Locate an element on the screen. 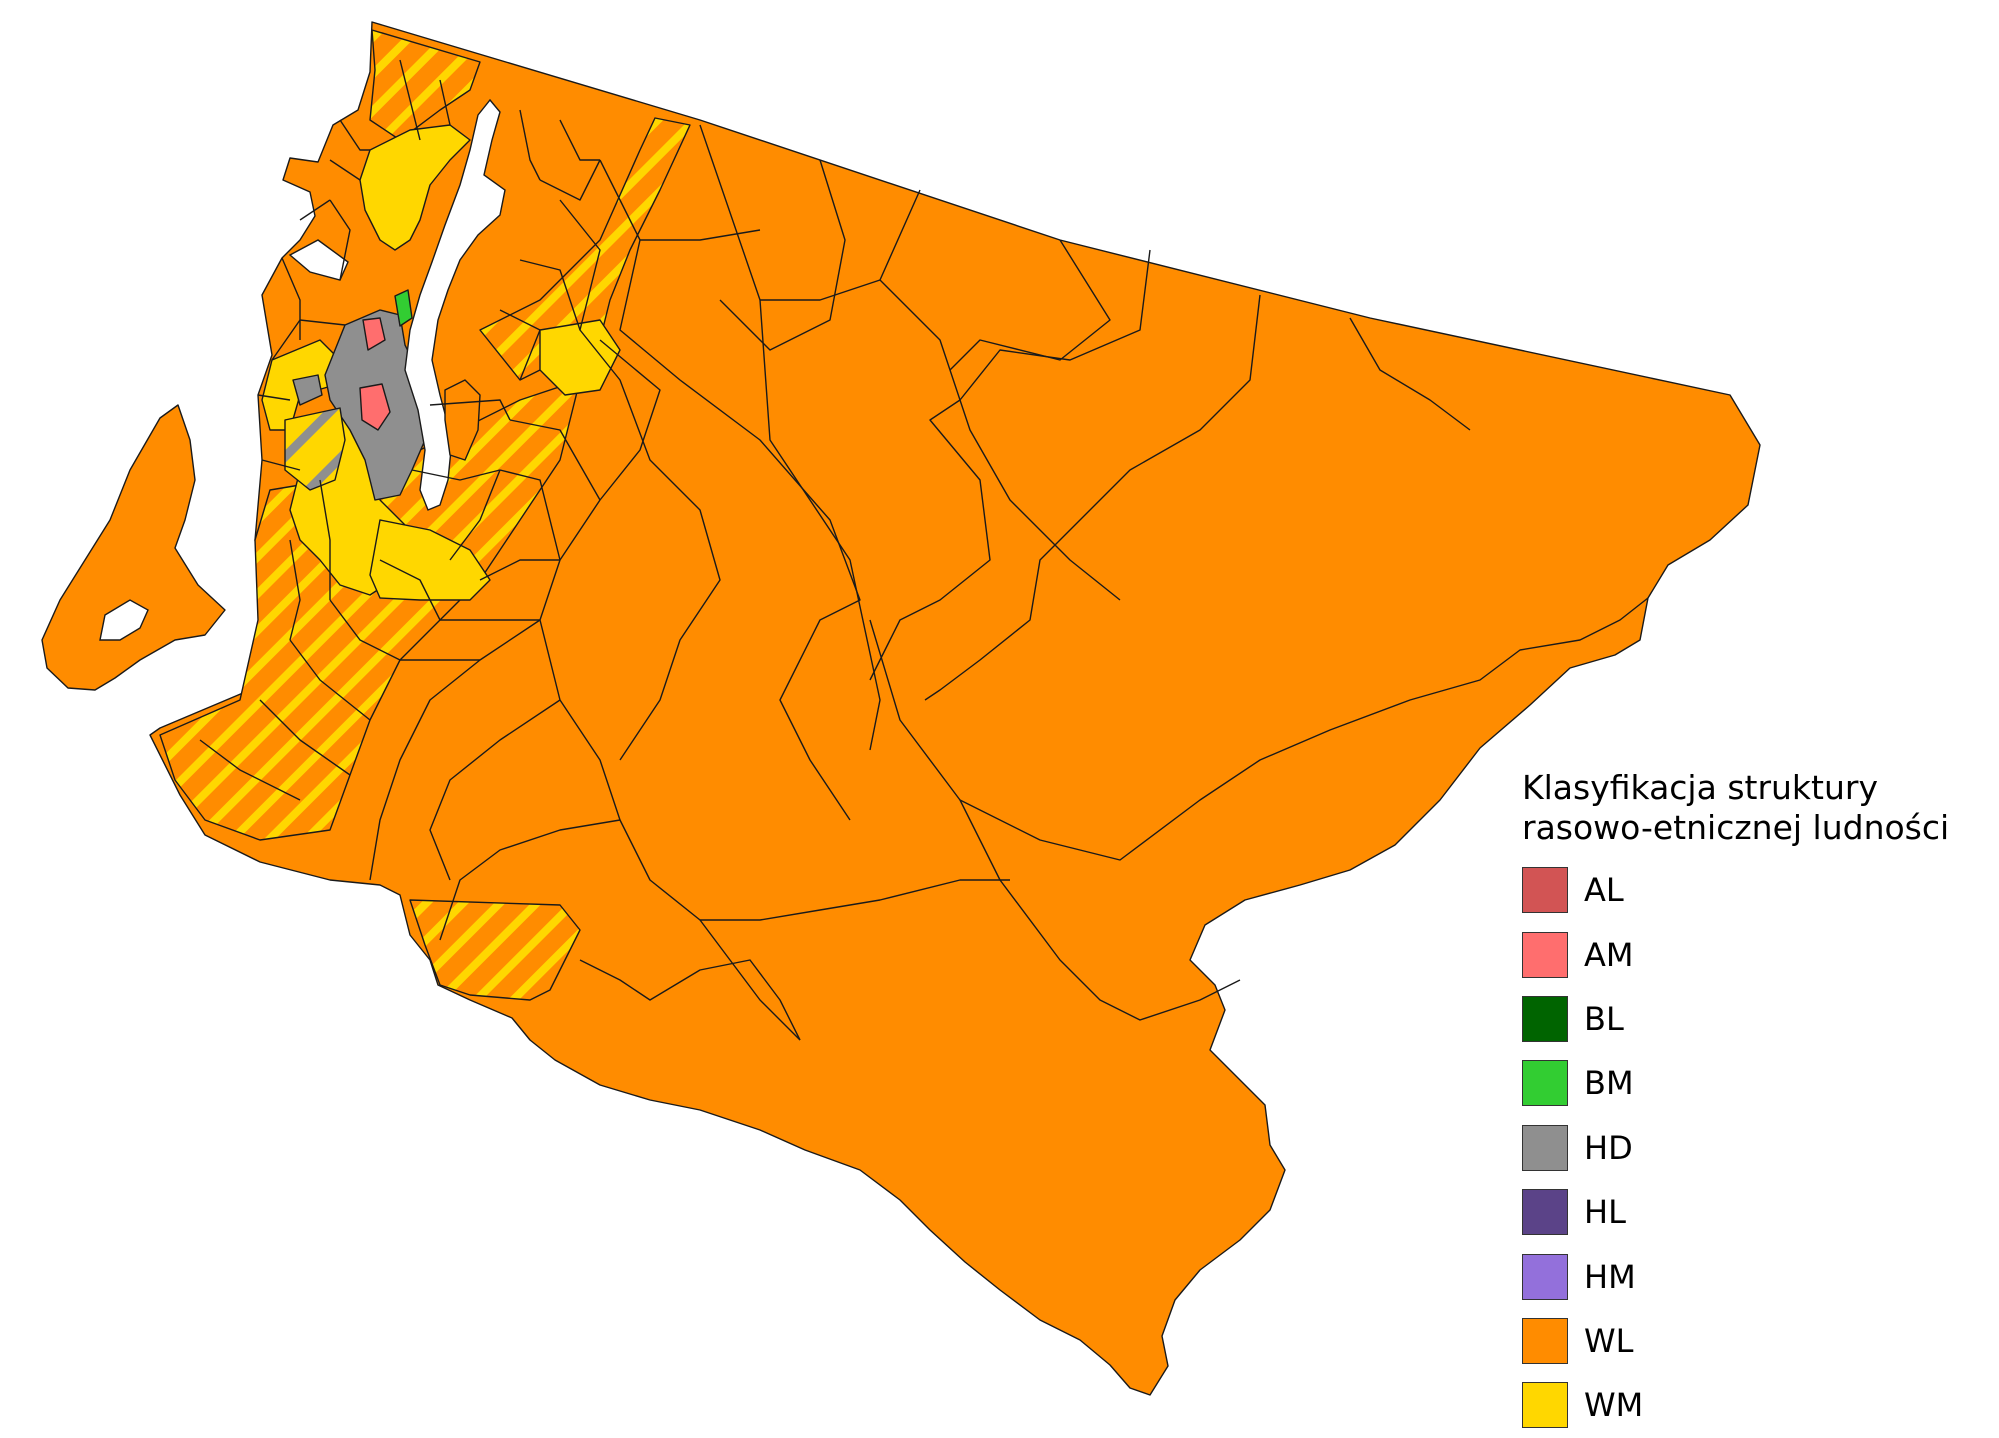  legend-item-hl: HL is located at coordinates (1752, 1212).